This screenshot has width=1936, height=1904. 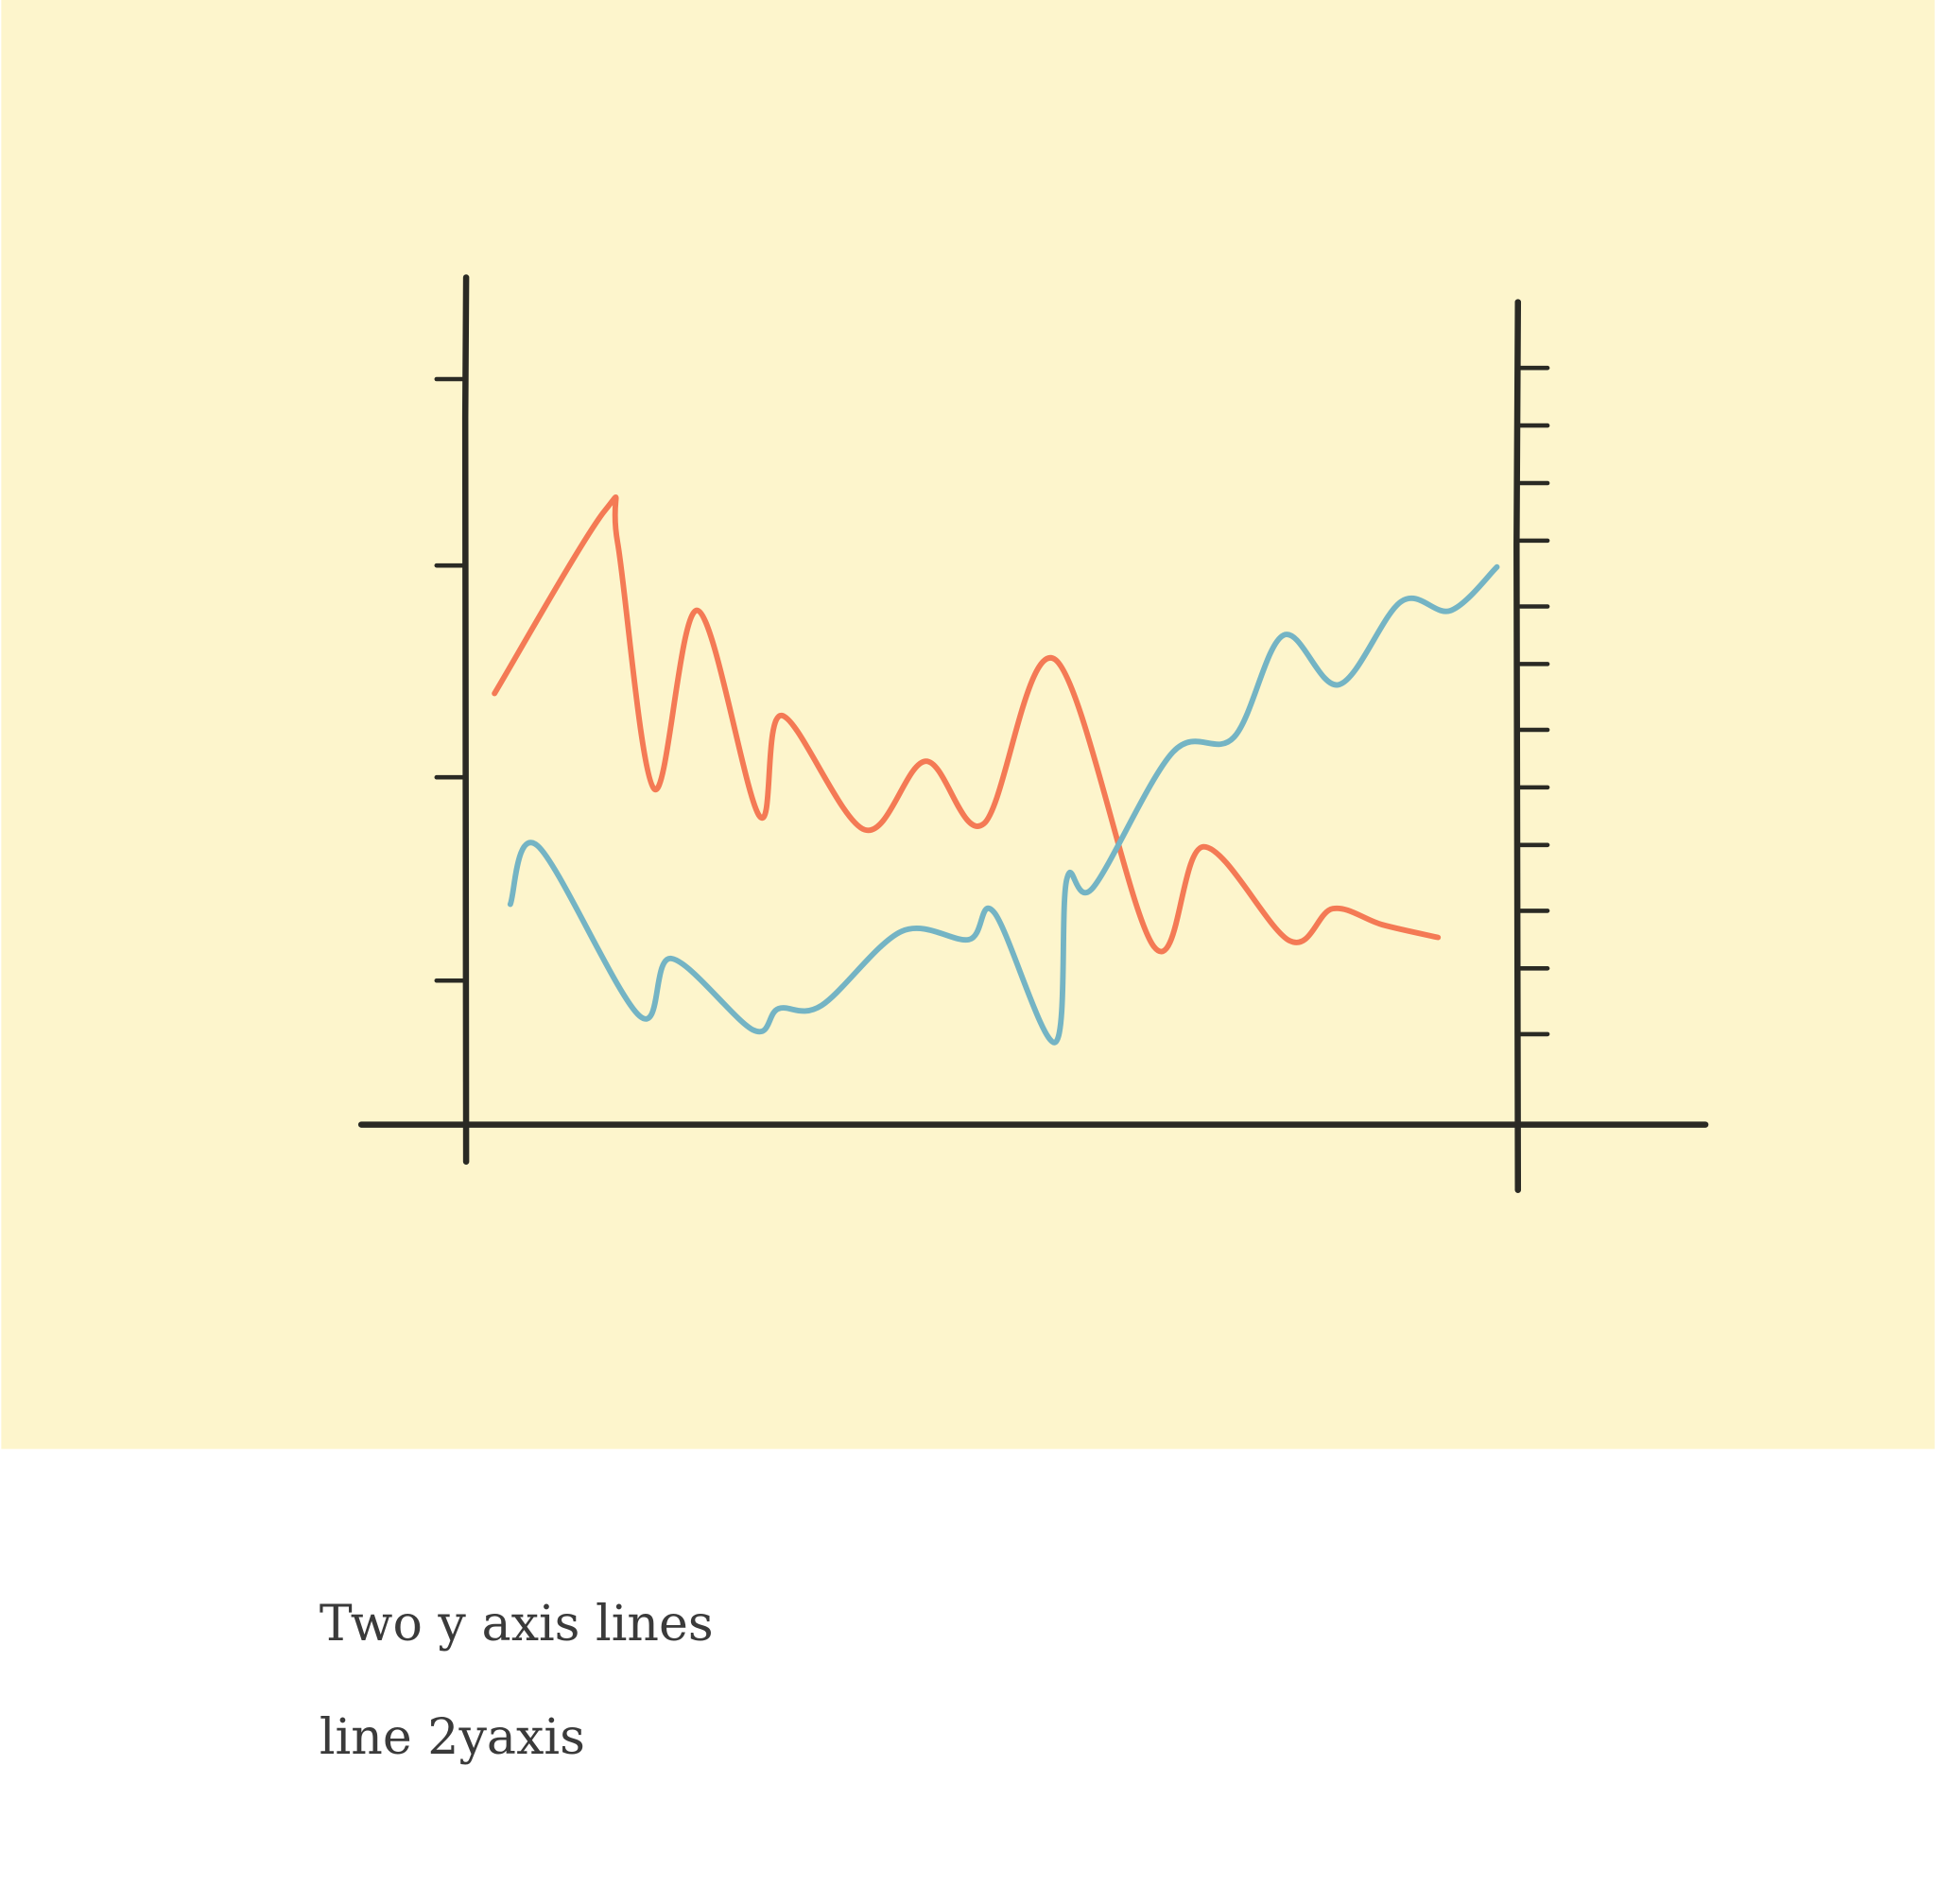 I want to click on card-title: Two y axis lines, so click(x=517, y=1625).